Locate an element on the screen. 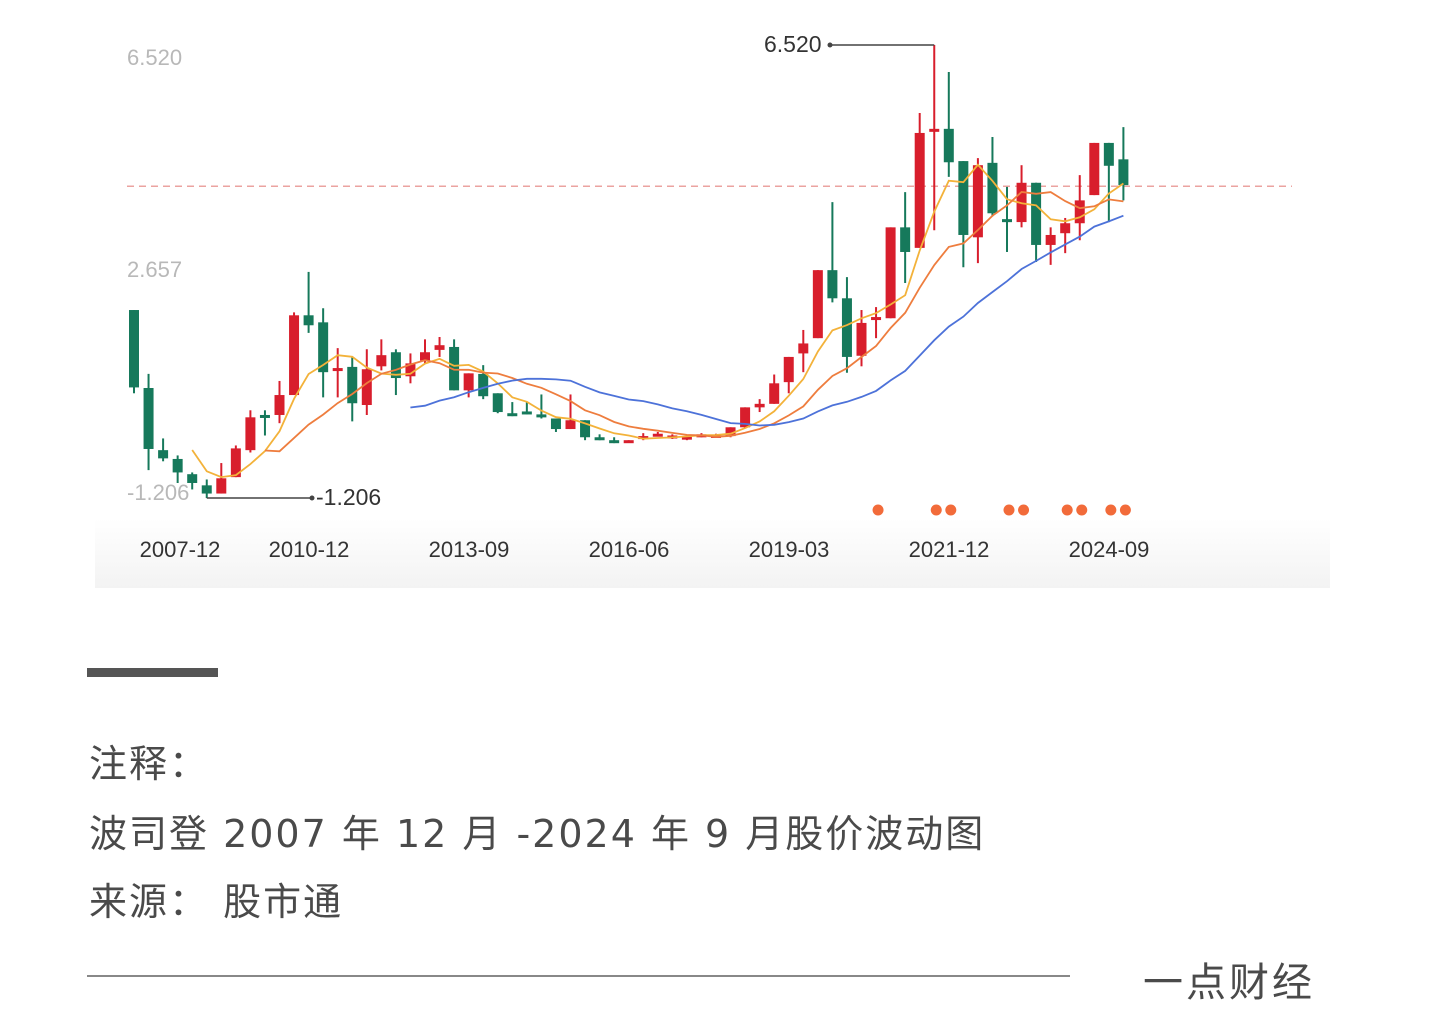 This screenshot has height=1034, width=1439. caption-source: 来源： 股市通 is located at coordinates (216, 902).